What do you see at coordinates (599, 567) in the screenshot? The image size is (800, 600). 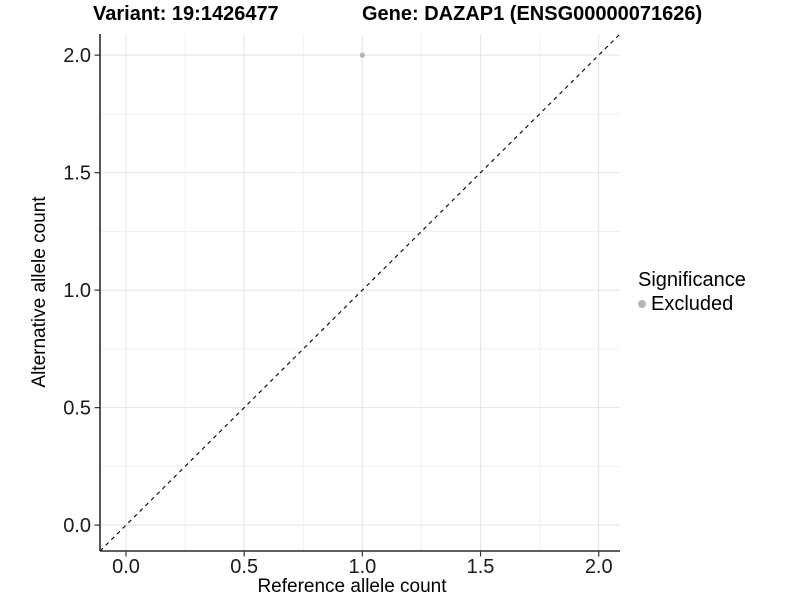 I see `x-tick-label: 2.0` at bounding box center [599, 567].